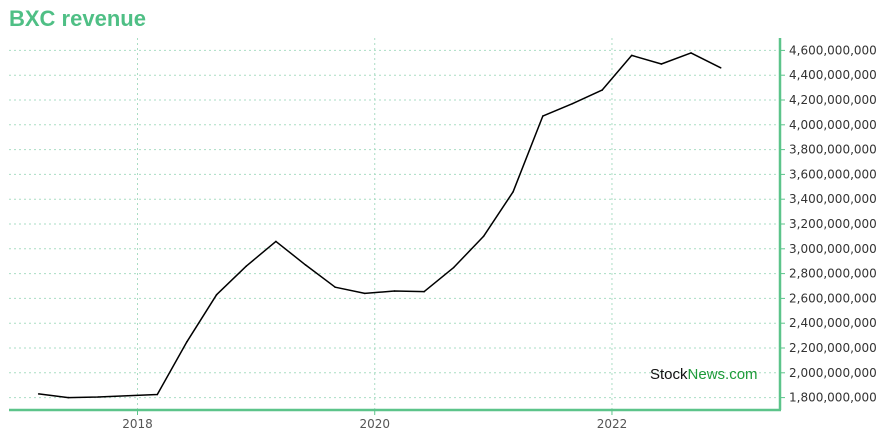 The width and height of the screenshot is (880, 440). What do you see at coordinates (833, 348) in the screenshot?
I see `y-tick-label: 2,200,000,000` at bounding box center [833, 348].